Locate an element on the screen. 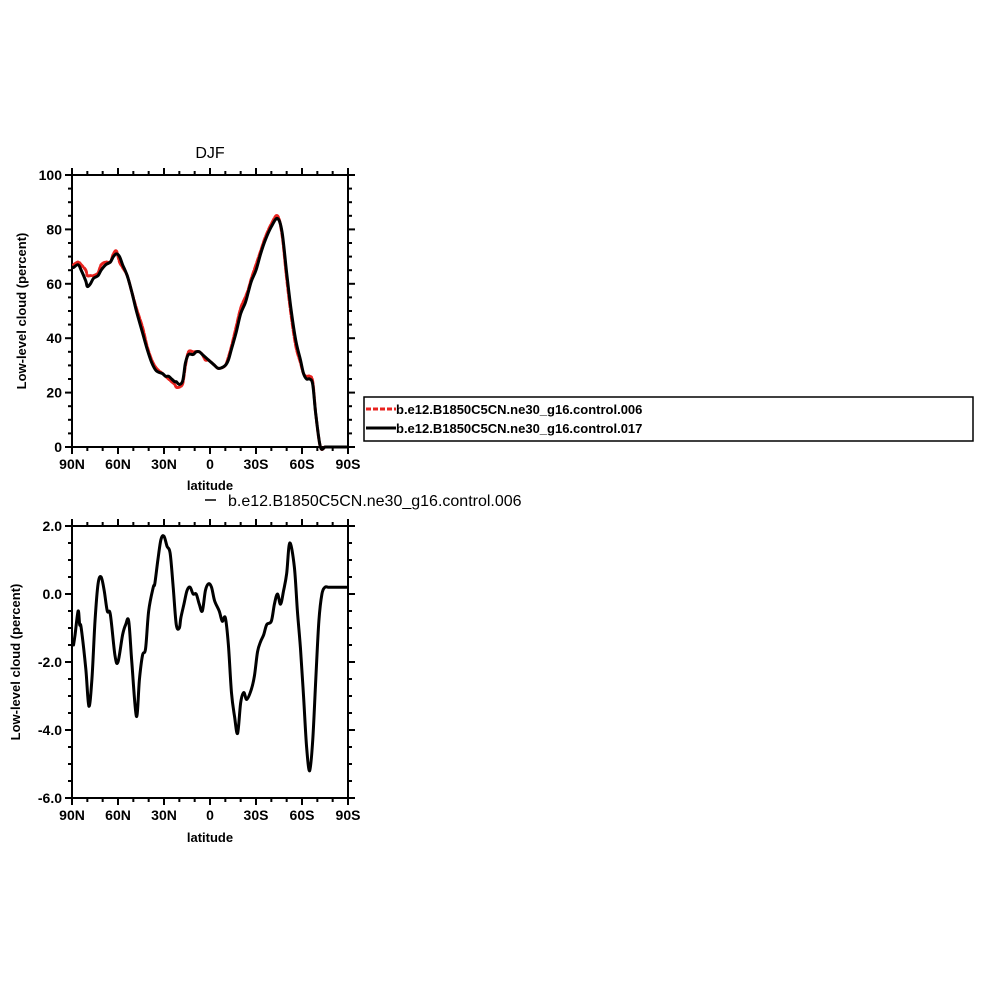 This screenshot has height=986, width=989. bottom-plot-y-tick-label: -2.0 is located at coordinates (50, 662).